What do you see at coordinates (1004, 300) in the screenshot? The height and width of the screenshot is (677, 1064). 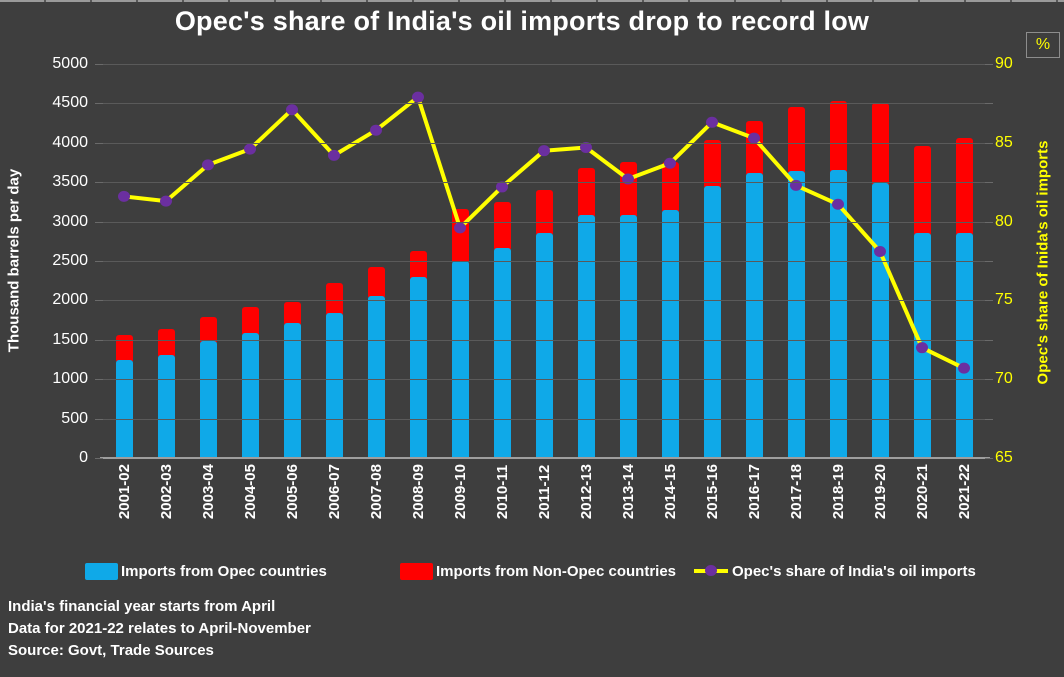 I see `right-axis-tick-label: 75` at bounding box center [1004, 300].